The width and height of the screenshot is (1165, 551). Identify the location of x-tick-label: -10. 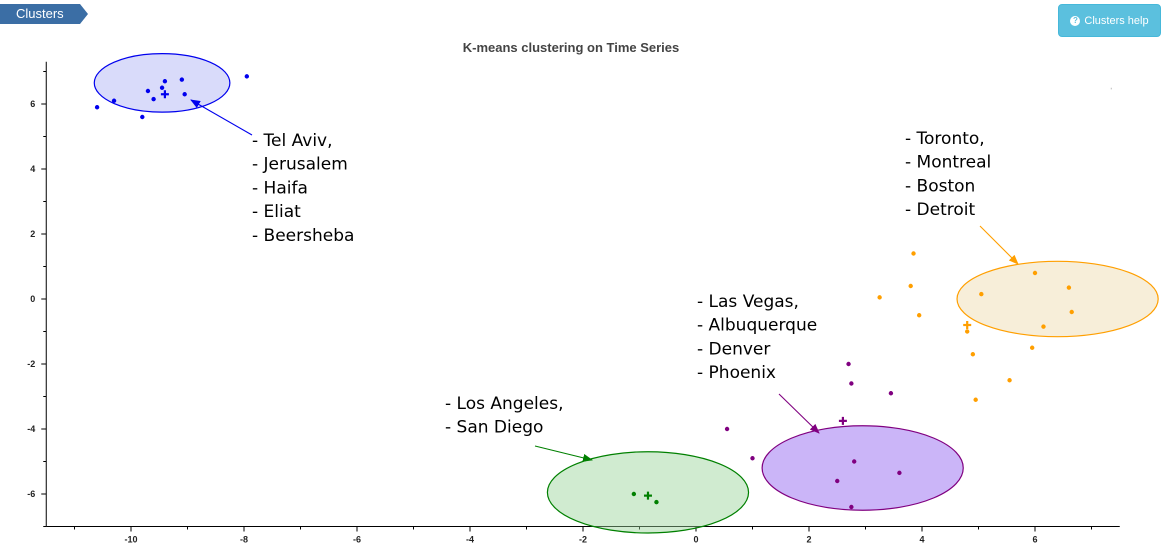
(130, 540).